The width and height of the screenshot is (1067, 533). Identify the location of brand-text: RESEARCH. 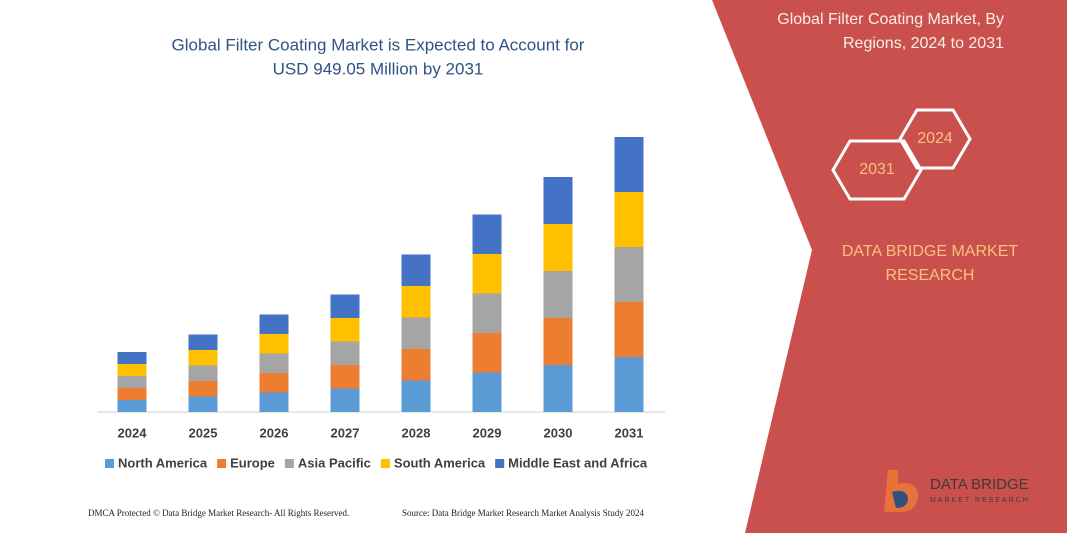
(930, 275).